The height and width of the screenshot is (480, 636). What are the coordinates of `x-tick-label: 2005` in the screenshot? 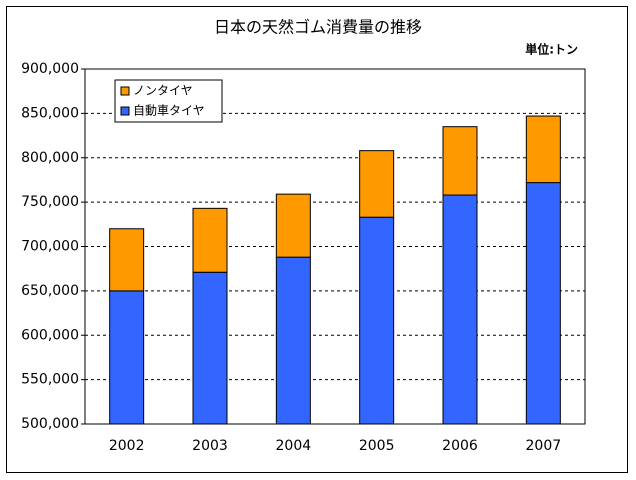 It's located at (377, 446).